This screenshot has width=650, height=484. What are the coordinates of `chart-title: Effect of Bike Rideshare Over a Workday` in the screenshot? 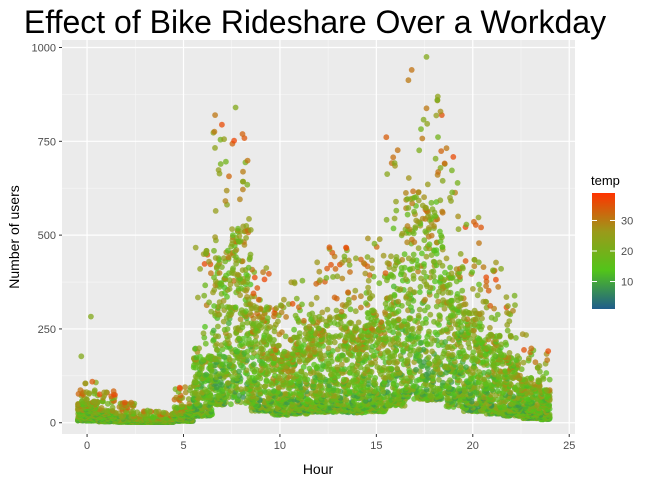 It's located at (315, 22).